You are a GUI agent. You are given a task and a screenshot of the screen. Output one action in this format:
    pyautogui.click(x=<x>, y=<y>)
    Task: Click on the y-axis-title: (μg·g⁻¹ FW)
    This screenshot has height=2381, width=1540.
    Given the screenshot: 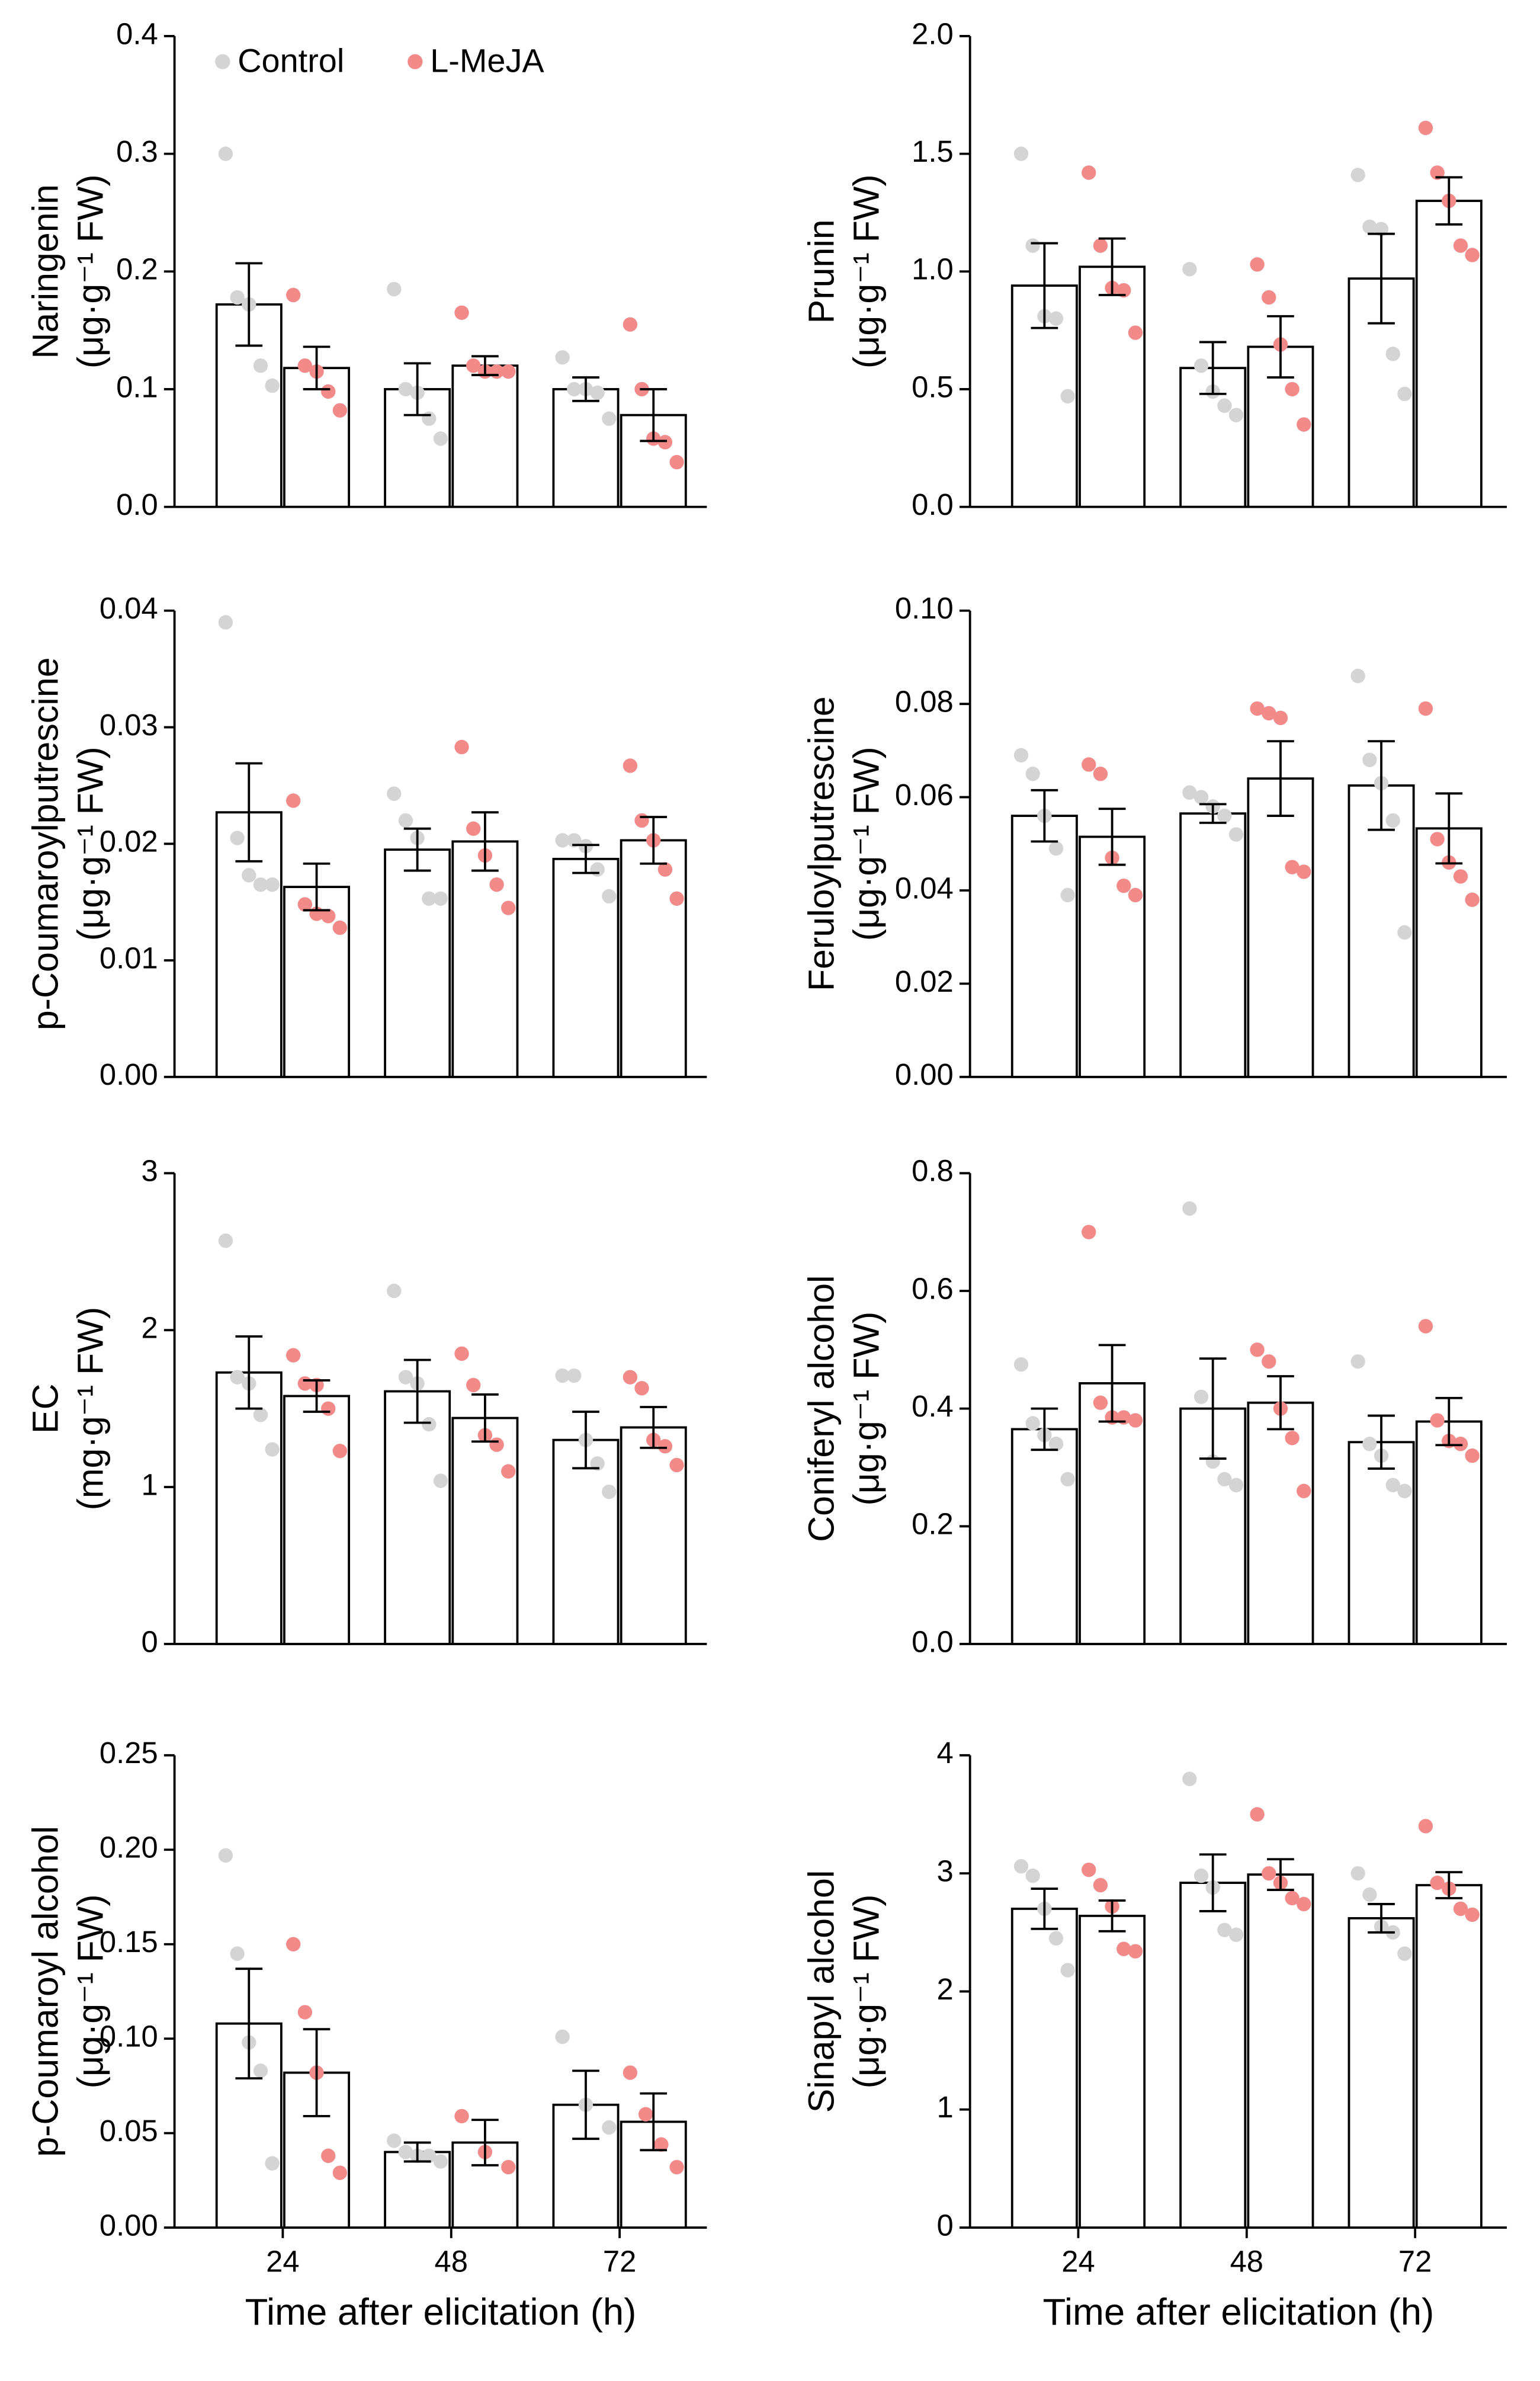 What is the action you would take?
    pyautogui.click(x=866, y=1409)
    